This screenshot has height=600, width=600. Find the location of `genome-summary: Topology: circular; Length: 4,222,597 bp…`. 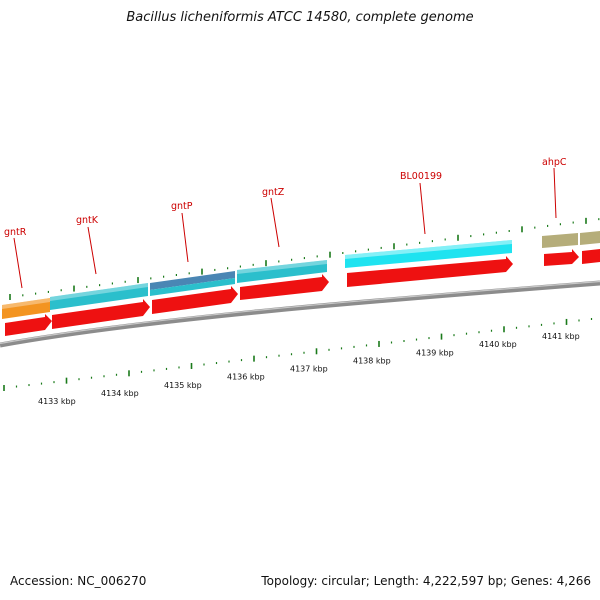

genome-summary: Topology: circular; Length: 4,222,597 bp… is located at coordinates (426, 581).